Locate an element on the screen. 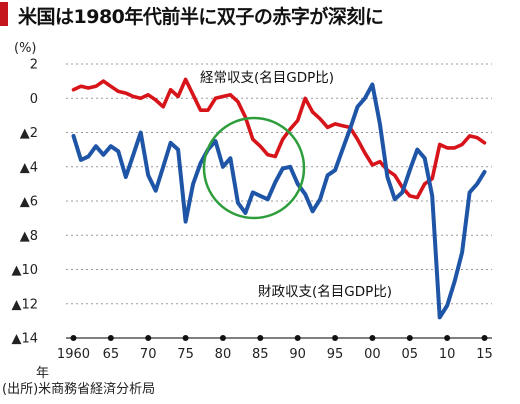 This screenshot has width=520, height=404. y-tick-label: ▲2 is located at coordinates (29, 133).